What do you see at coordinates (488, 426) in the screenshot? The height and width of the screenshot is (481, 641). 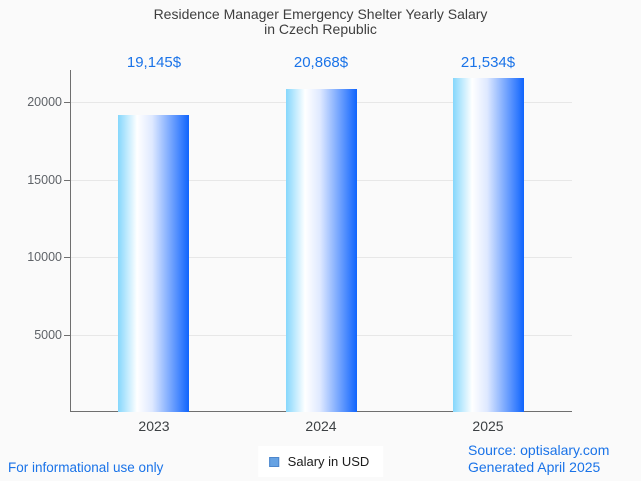 I see `x-tick-label-2025: 2025` at bounding box center [488, 426].